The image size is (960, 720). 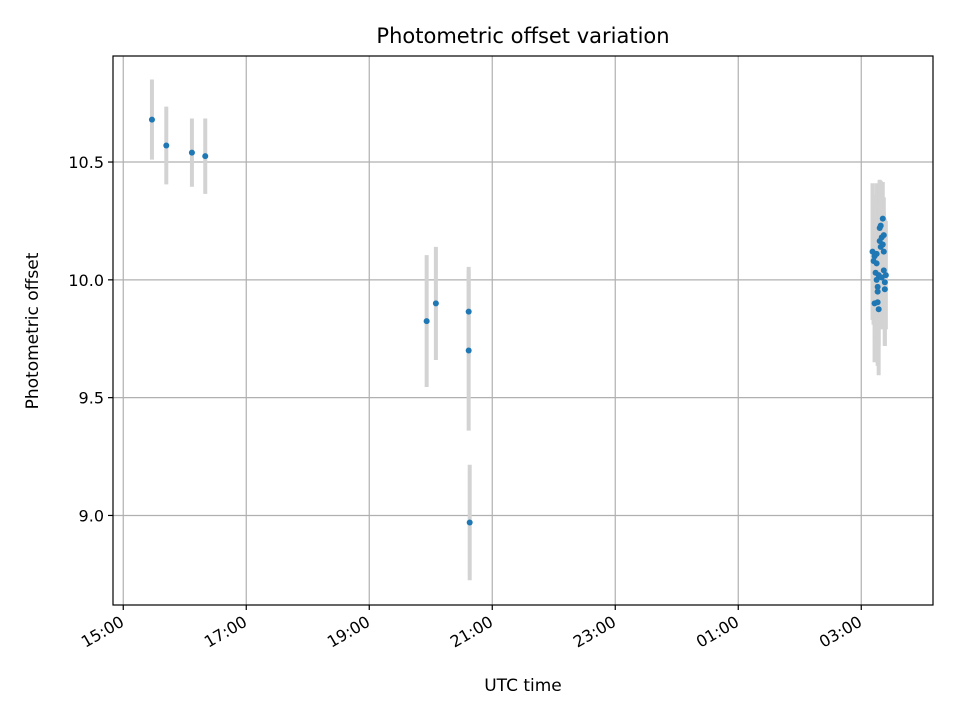 I want to click on chart-title: Photometric offset variation, so click(x=522, y=36).